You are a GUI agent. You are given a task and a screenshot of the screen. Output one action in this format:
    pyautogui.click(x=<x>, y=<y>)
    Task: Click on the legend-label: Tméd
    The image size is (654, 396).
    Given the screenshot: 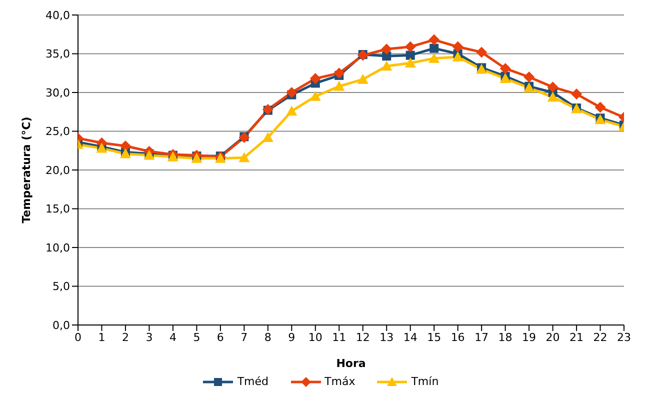 What is the action you would take?
    pyautogui.click(x=252, y=381)
    